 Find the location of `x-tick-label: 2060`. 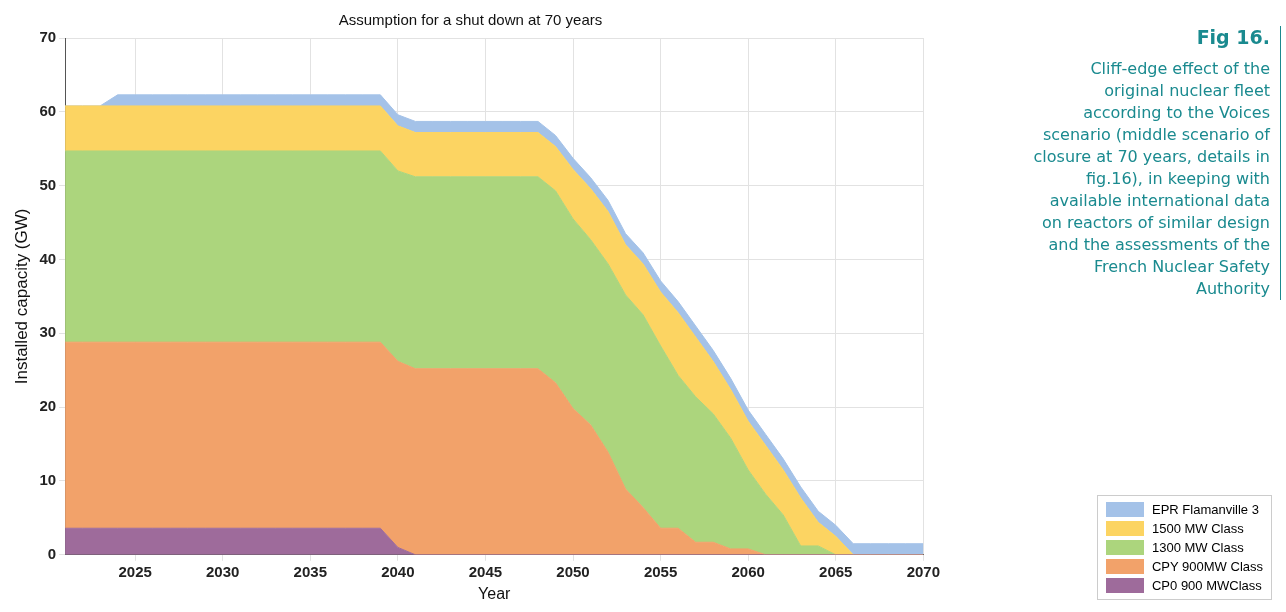

x-tick-label: 2060 is located at coordinates (748, 571).